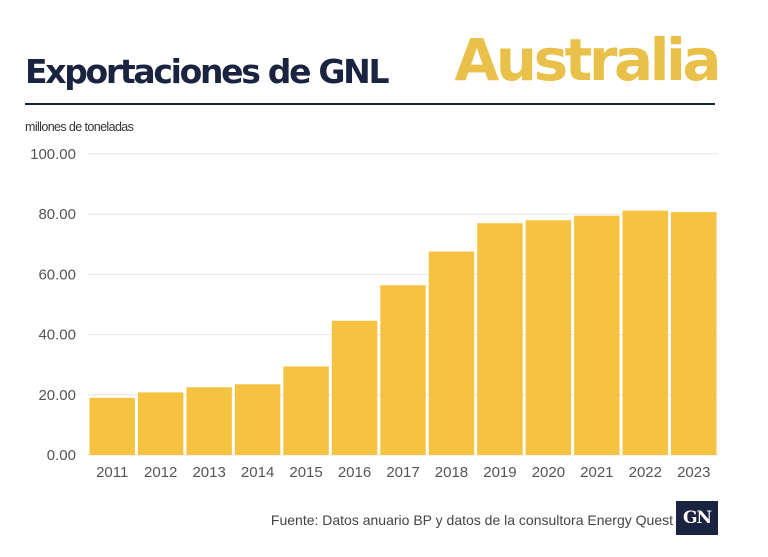 The height and width of the screenshot is (557, 768). I want to click on x-tick-label: 2019, so click(499, 472).